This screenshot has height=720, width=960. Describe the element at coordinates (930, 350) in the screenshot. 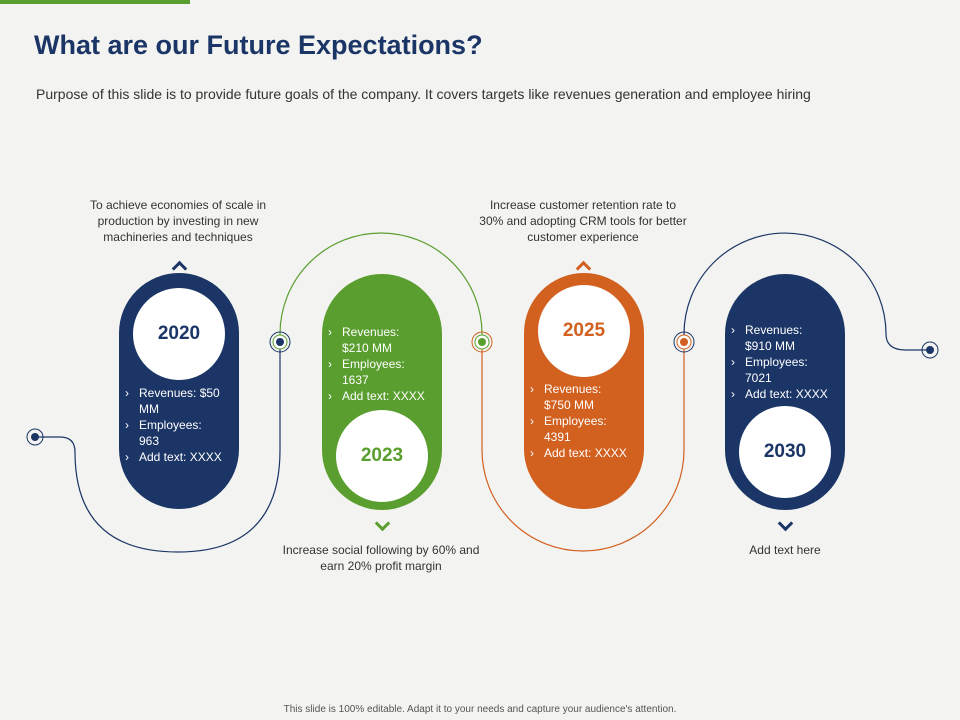

I see `node-end` at that location.